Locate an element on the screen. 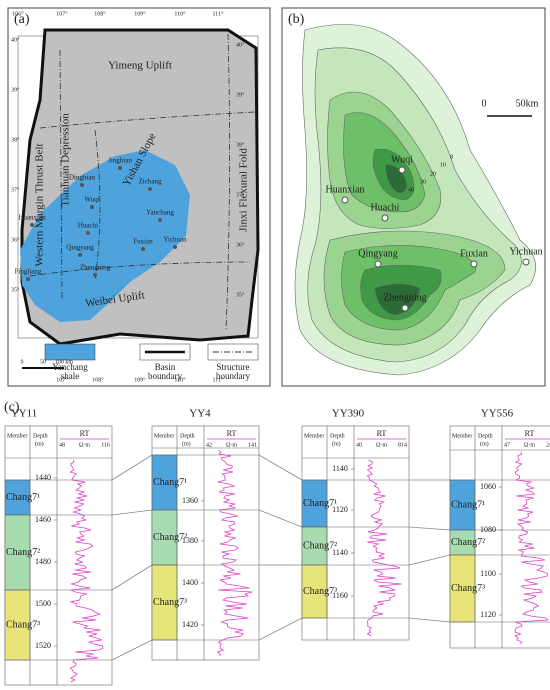  depth-label: 1140 is located at coordinates (340, 552).